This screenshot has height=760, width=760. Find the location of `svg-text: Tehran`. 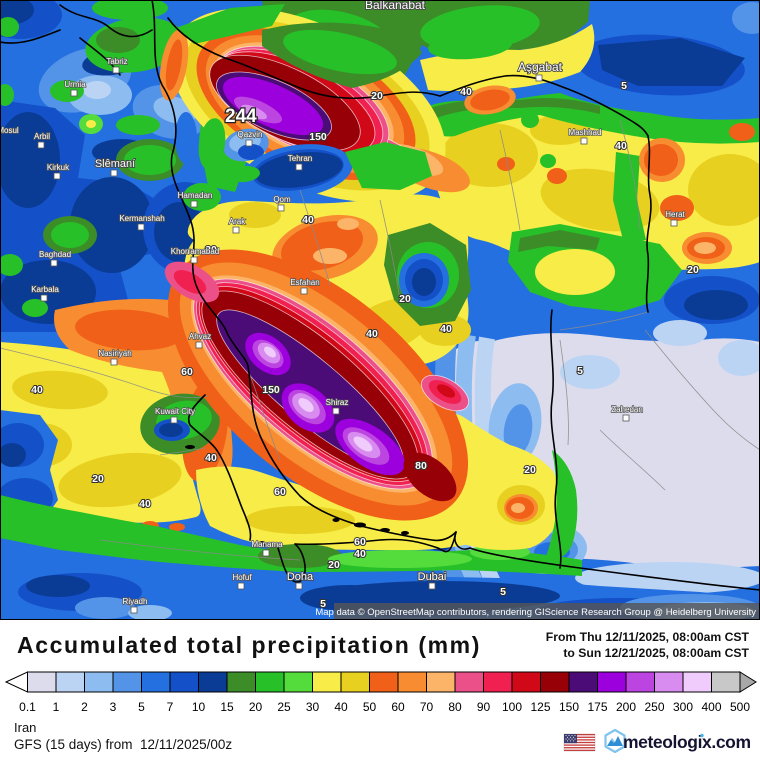

svg-text: Tehran is located at coordinates (300, 158).